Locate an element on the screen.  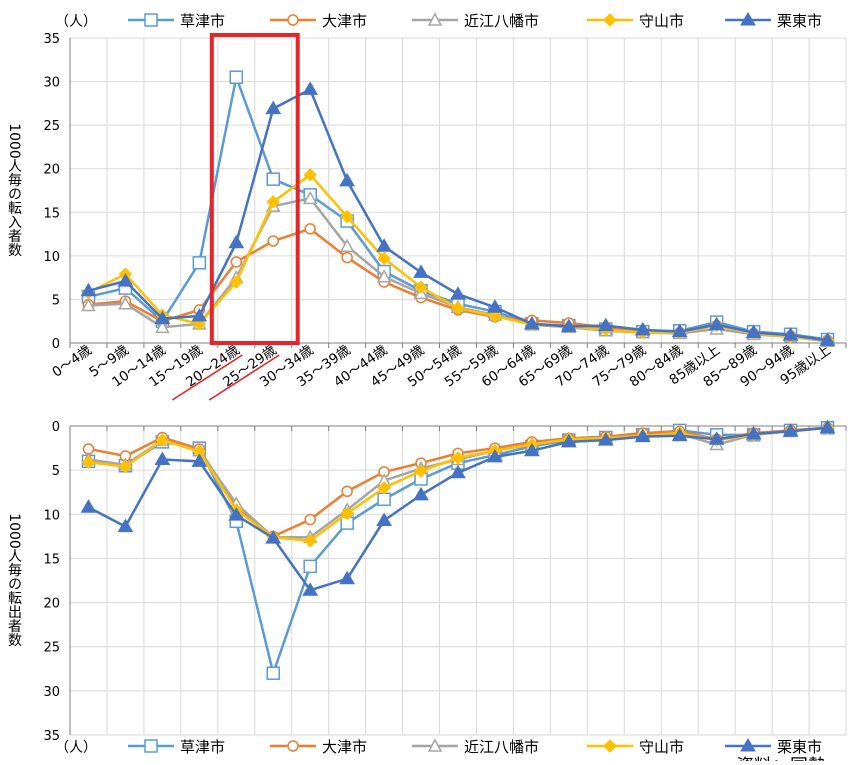
highlight-box is located at coordinates (254, 189).